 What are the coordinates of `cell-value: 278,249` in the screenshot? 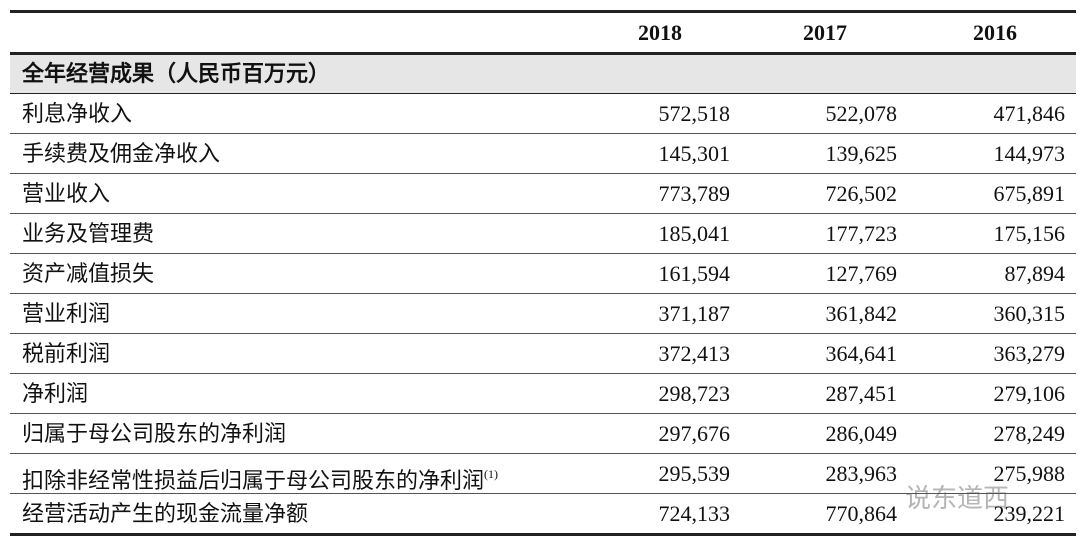 It's located at (1029, 433).